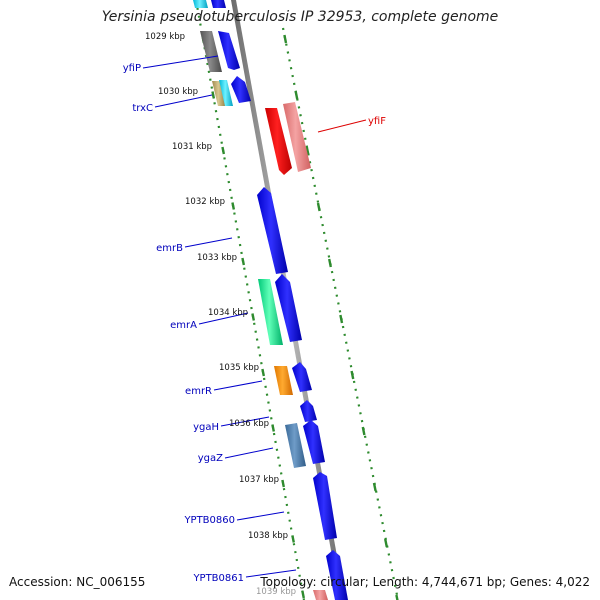 This screenshot has height=600, width=600. Describe the element at coordinates (165, 37) in the screenshot. I see `tick-label: 1029 kbp` at that location.